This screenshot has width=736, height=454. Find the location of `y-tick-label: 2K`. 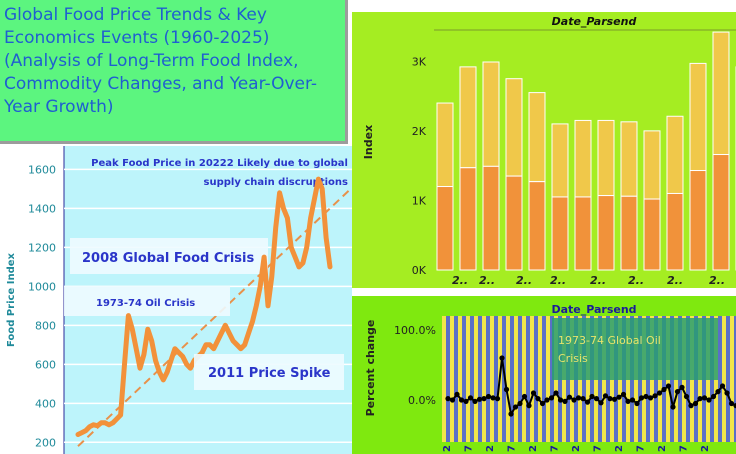

y-tick-label: 2K is located at coordinates (419, 131).